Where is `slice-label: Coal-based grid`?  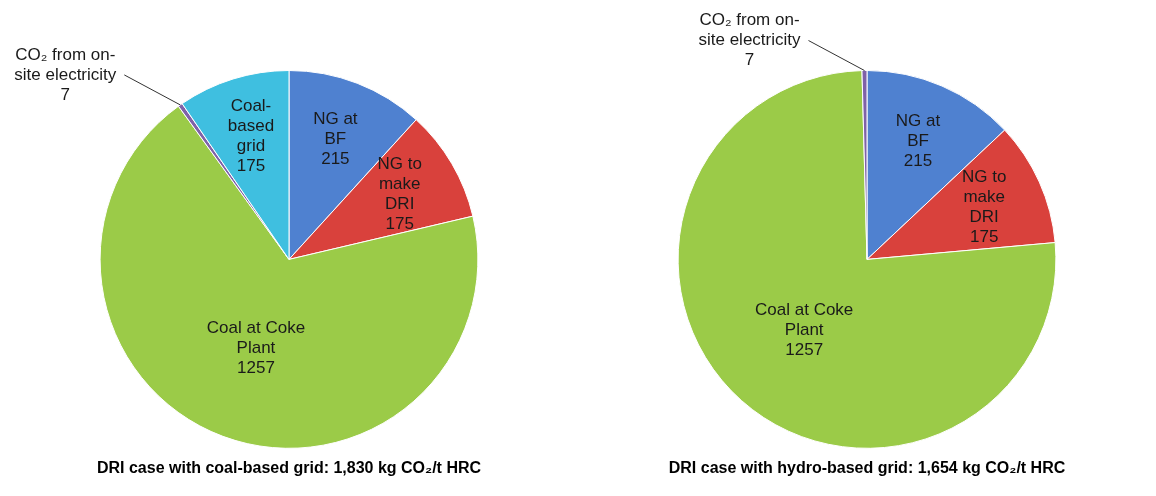
slice-label: Coal-based grid is located at coordinates (251, 126).